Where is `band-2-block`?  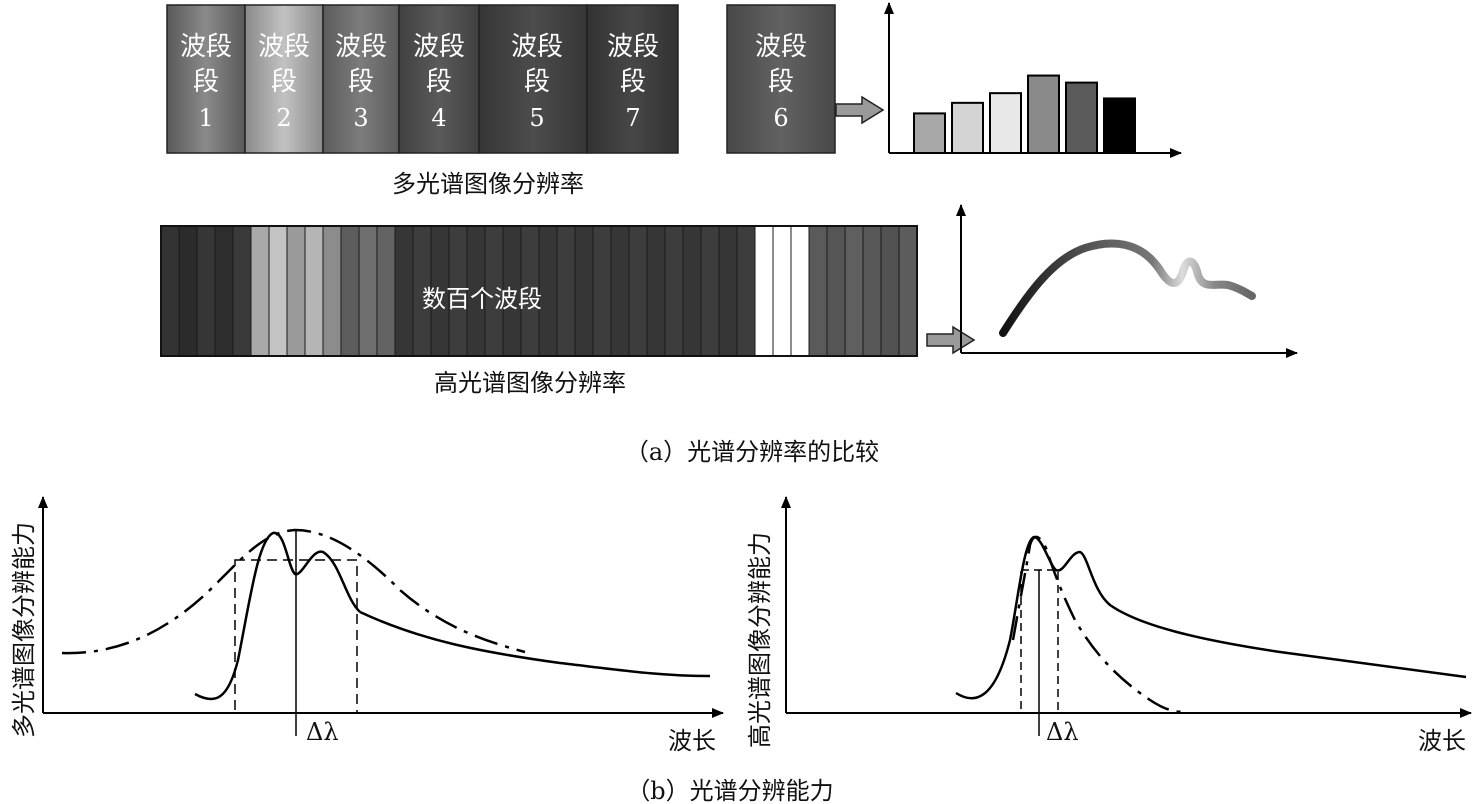
band-2-block is located at coordinates (284, 79).